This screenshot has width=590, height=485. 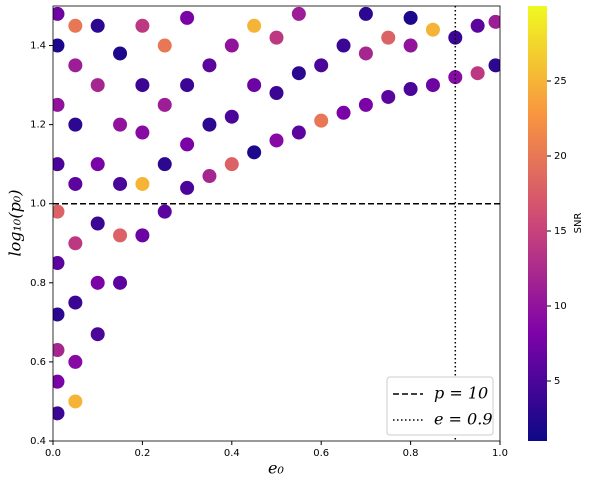 What do you see at coordinates (321, 453) in the screenshot?
I see `x-tick-label: 0.6` at bounding box center [321, 453].